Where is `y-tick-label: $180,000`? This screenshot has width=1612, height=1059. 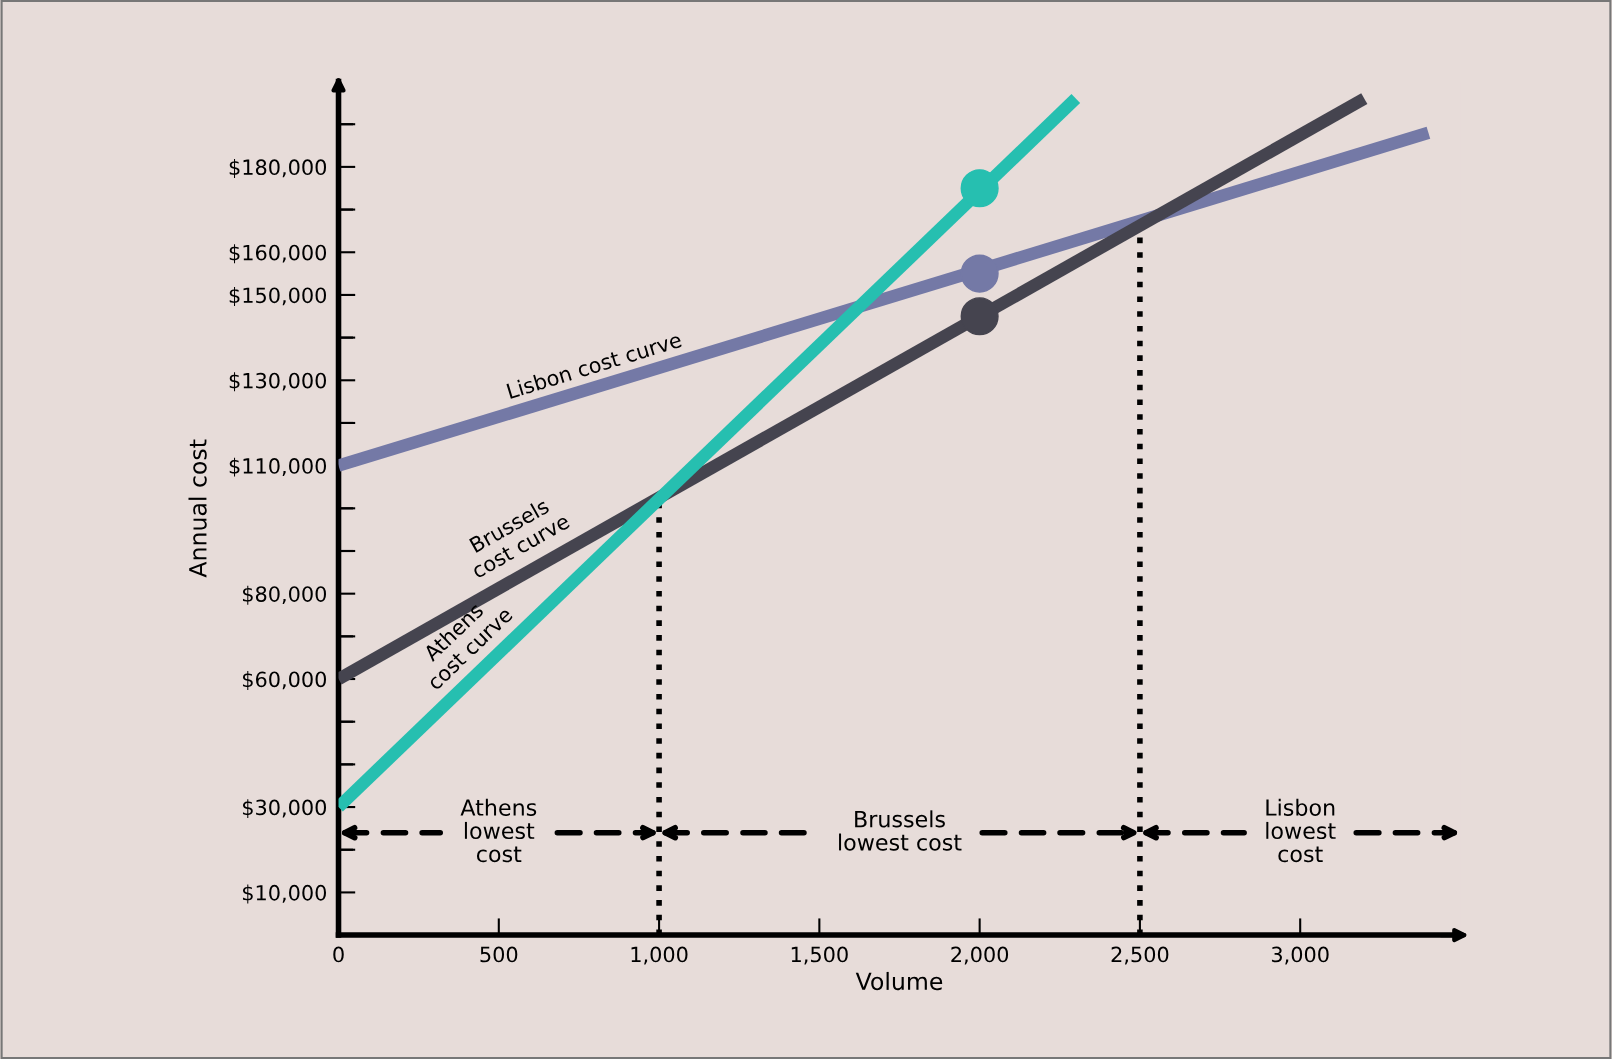 y-tick-label: $180,000 is located at coordinates (278, 168).